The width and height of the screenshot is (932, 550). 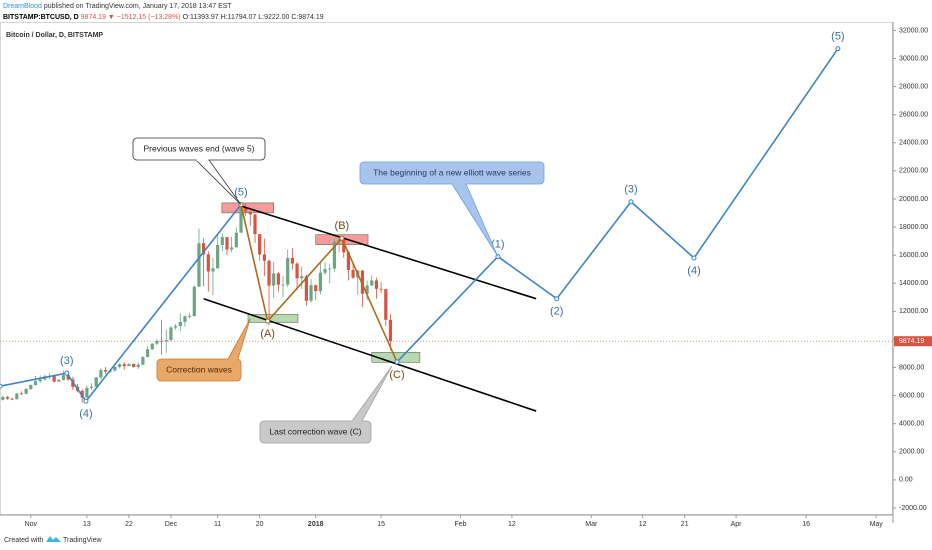 What do you see at coordinates (31, 524) in the screenshot?
I see `x-tick-label: Nov` at bounding box center [31, 524].